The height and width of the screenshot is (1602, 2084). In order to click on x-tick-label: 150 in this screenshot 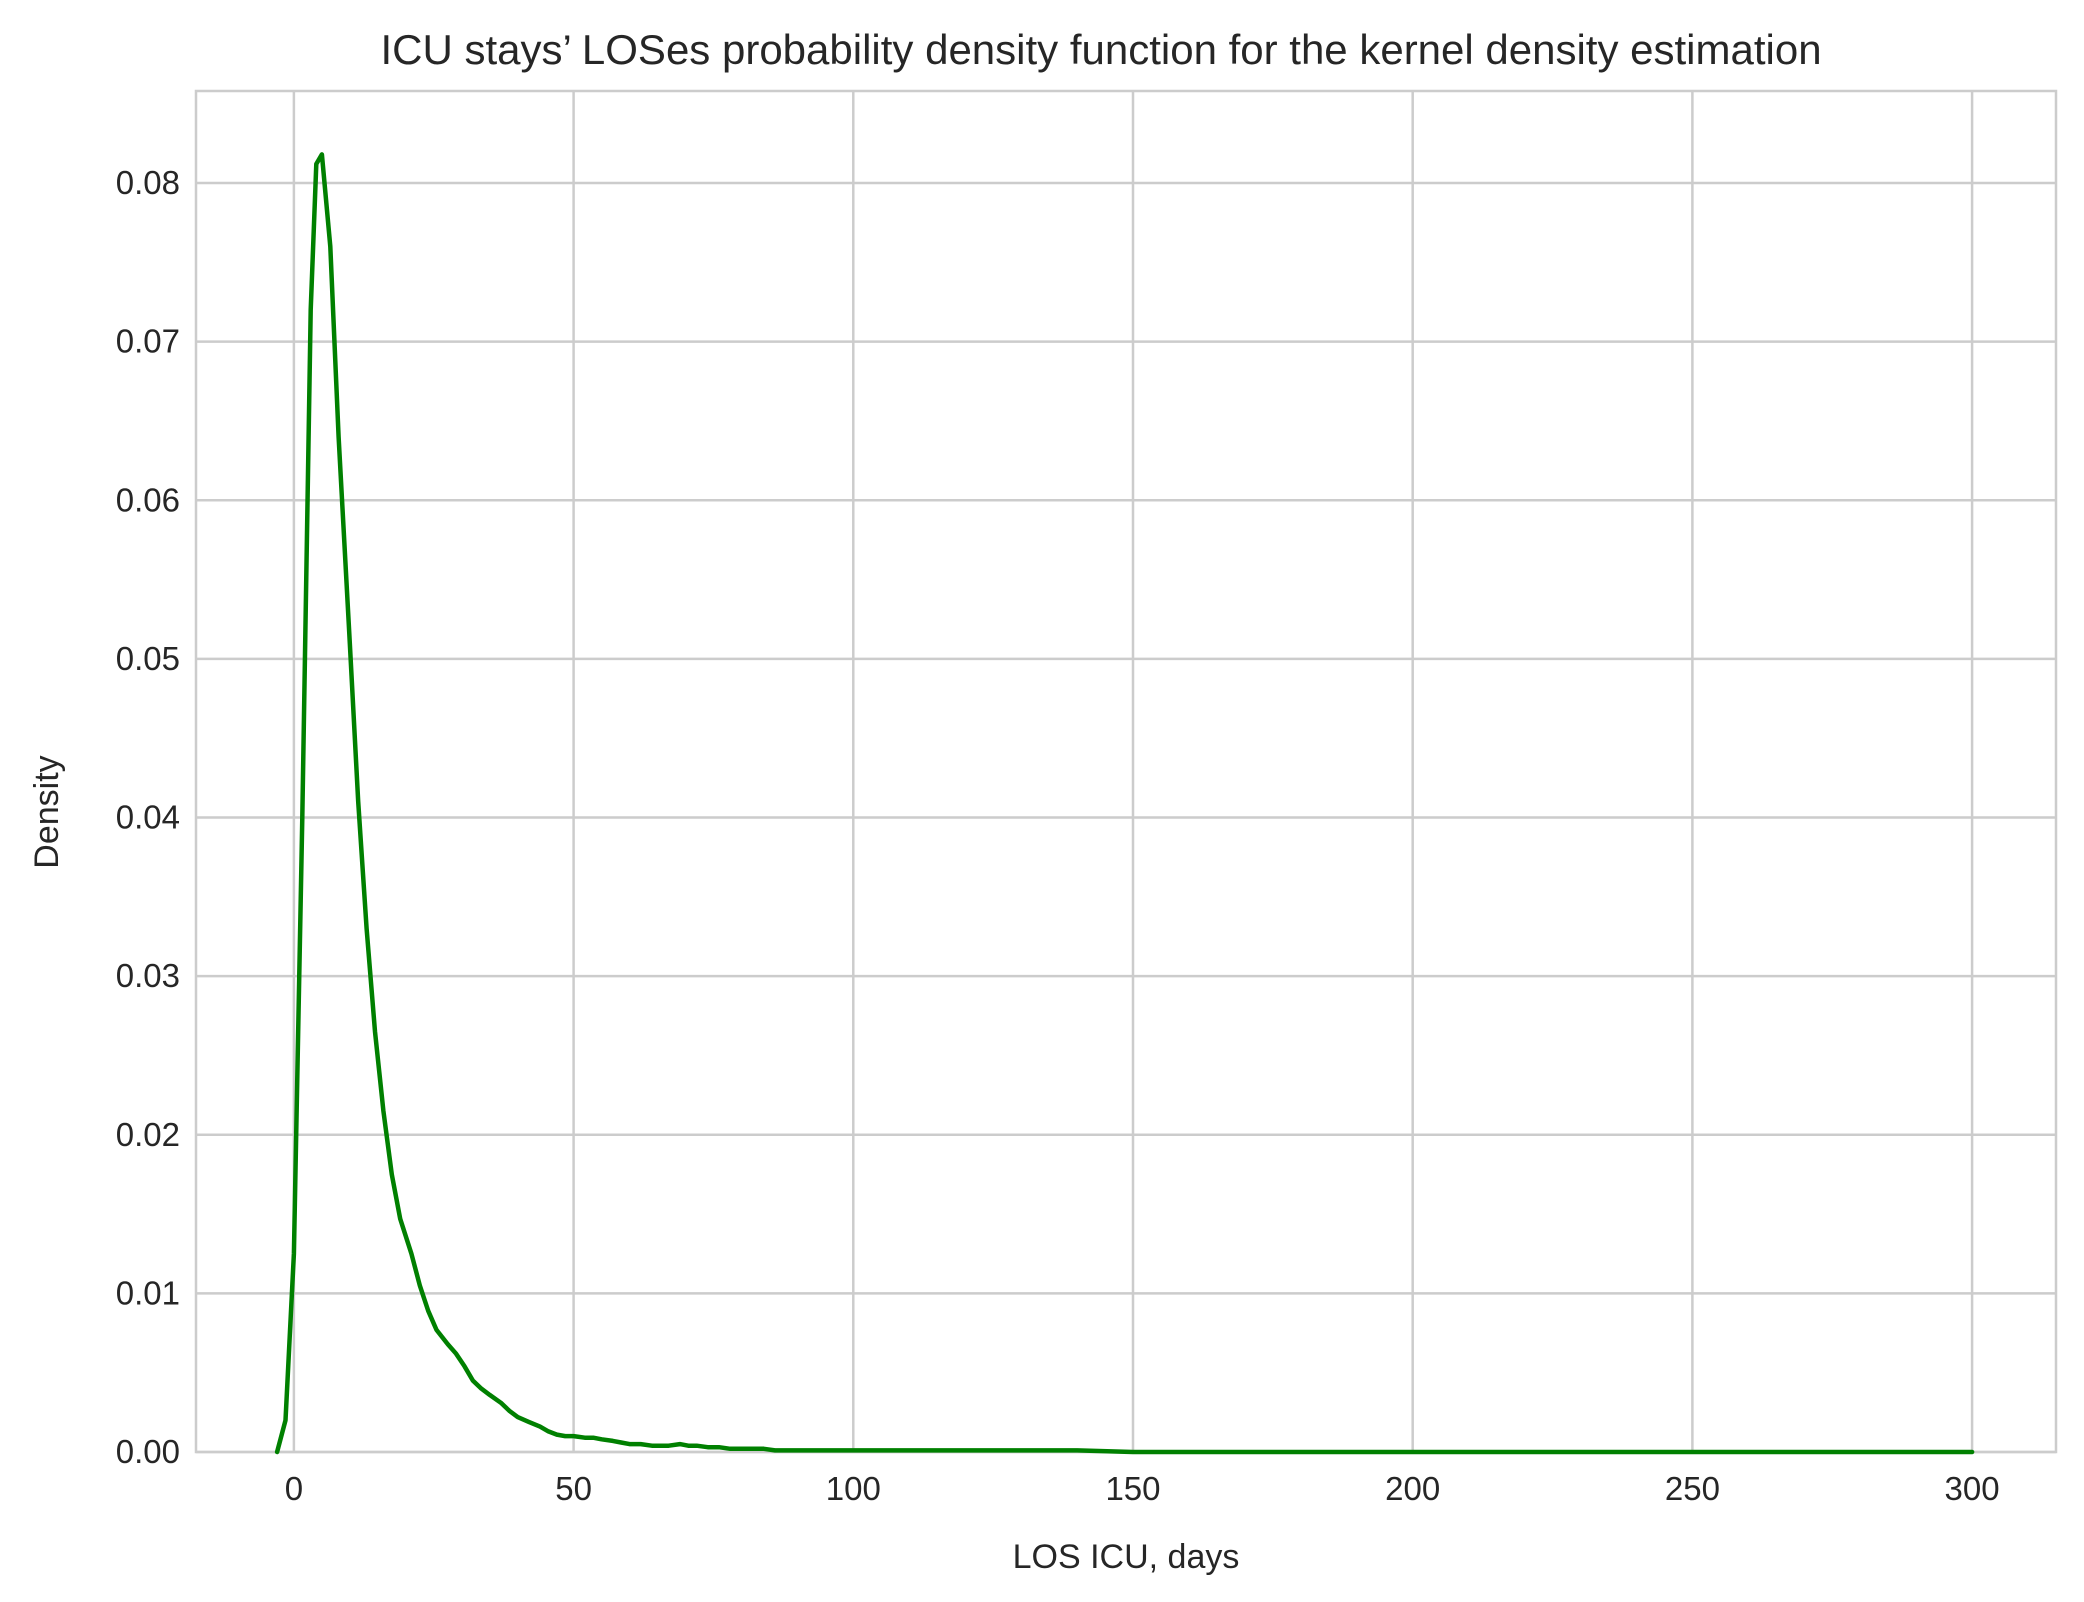, I will do `click(1132, 1488)`.